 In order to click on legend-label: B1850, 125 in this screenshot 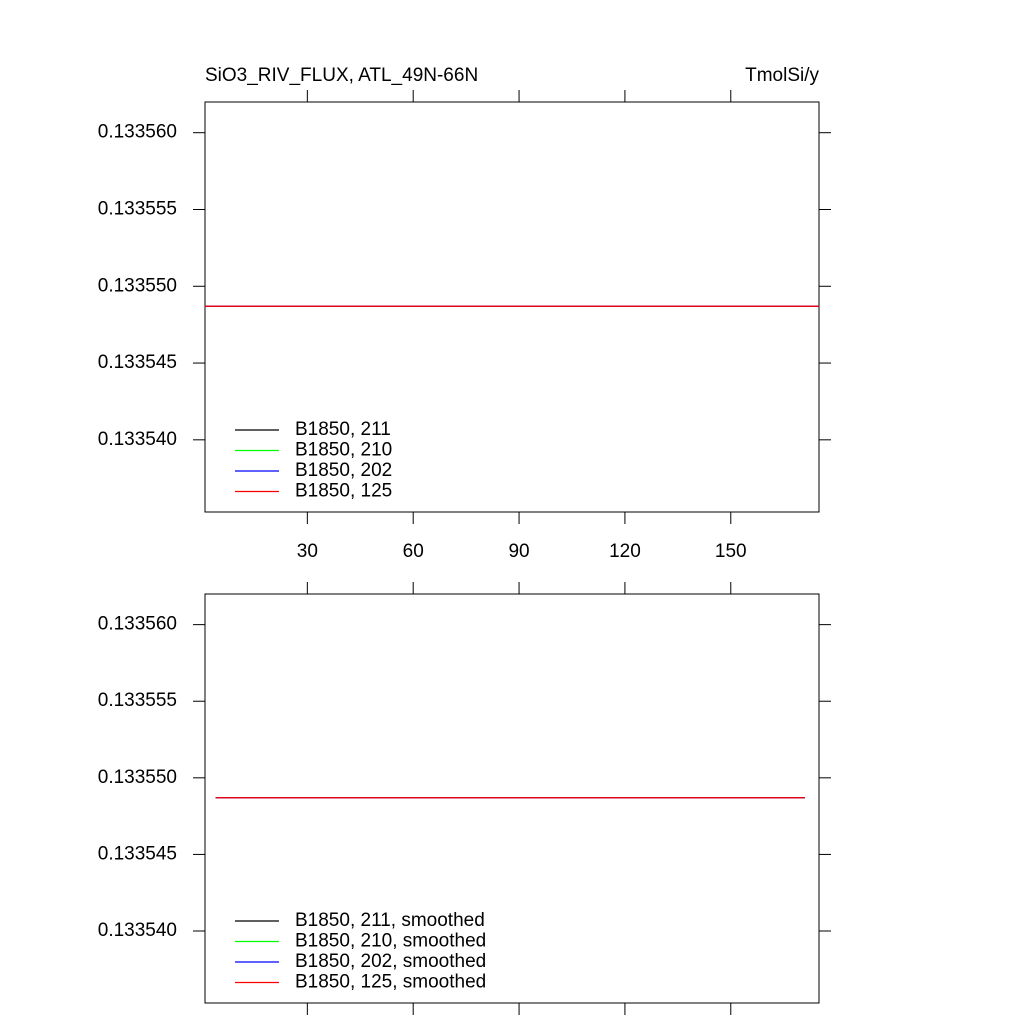, I will do `click(343, 491)`.